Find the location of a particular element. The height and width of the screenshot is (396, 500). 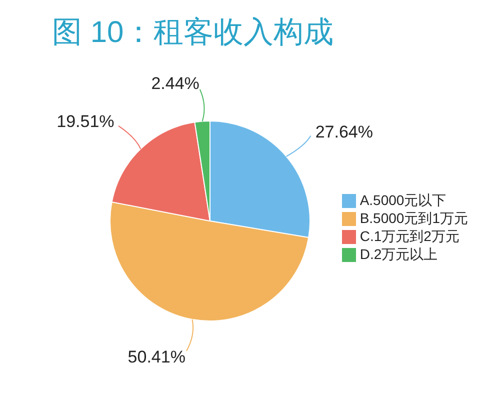

chart-title: 图 10：租客收入构成 is located at coordinates (193, 33).